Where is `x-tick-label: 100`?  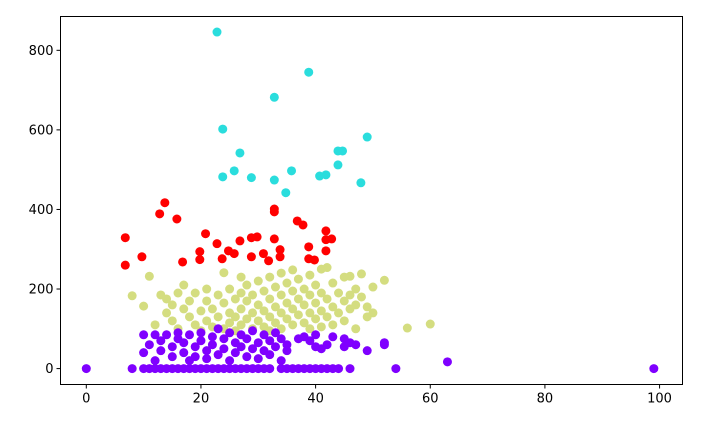 x-tick-label: 100 is located at coordinates (659, 399).